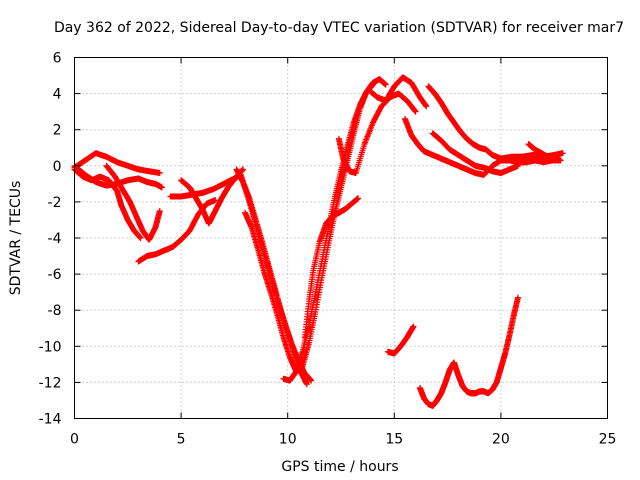  Describe the element at coordinates (394, 440) in the screenshot. I see `x-tick-label: 15` at that location.